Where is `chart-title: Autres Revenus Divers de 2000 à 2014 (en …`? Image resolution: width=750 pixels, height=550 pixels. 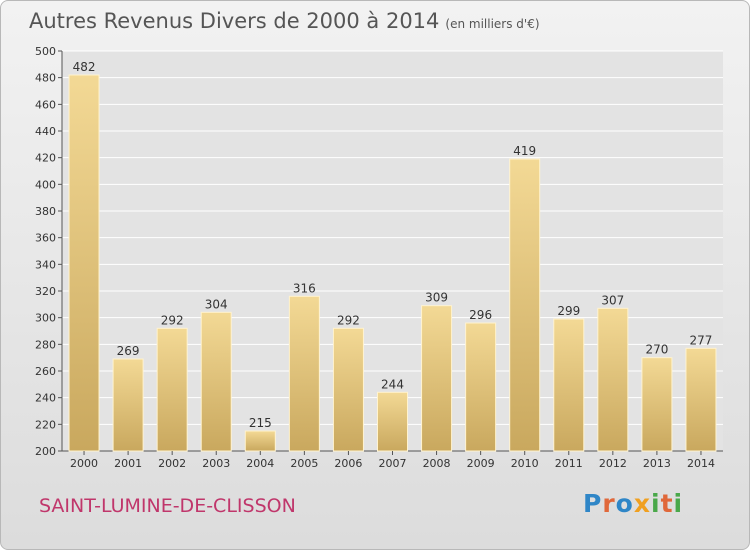
chart-title: Autres Revenus Divers de 2000 à 2014 (en … is located at coordinates (284, 21).